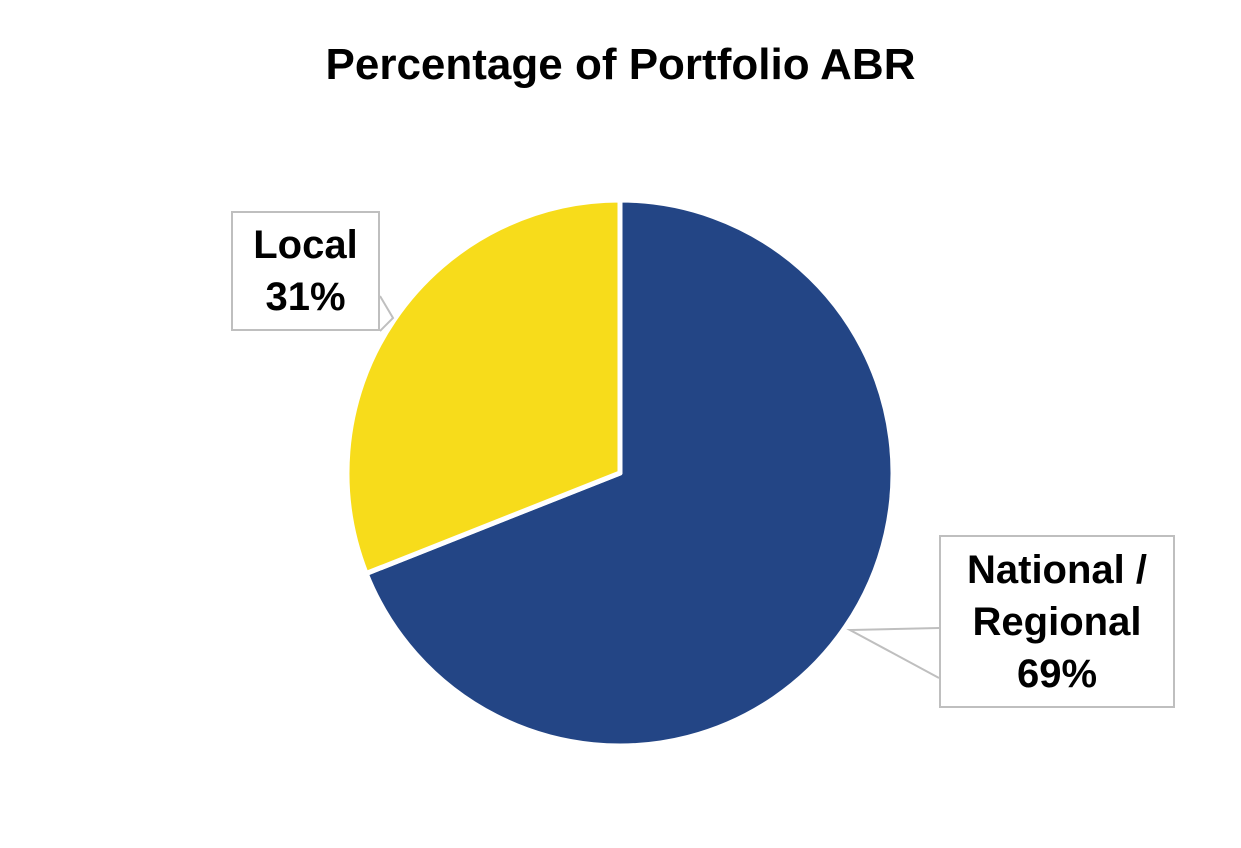 This screenshot has width=1241, height=848. What do you see at coordinates (305, 297) in the screenshot?
I see `value-label: 31%` at bounding box center [305, 297].